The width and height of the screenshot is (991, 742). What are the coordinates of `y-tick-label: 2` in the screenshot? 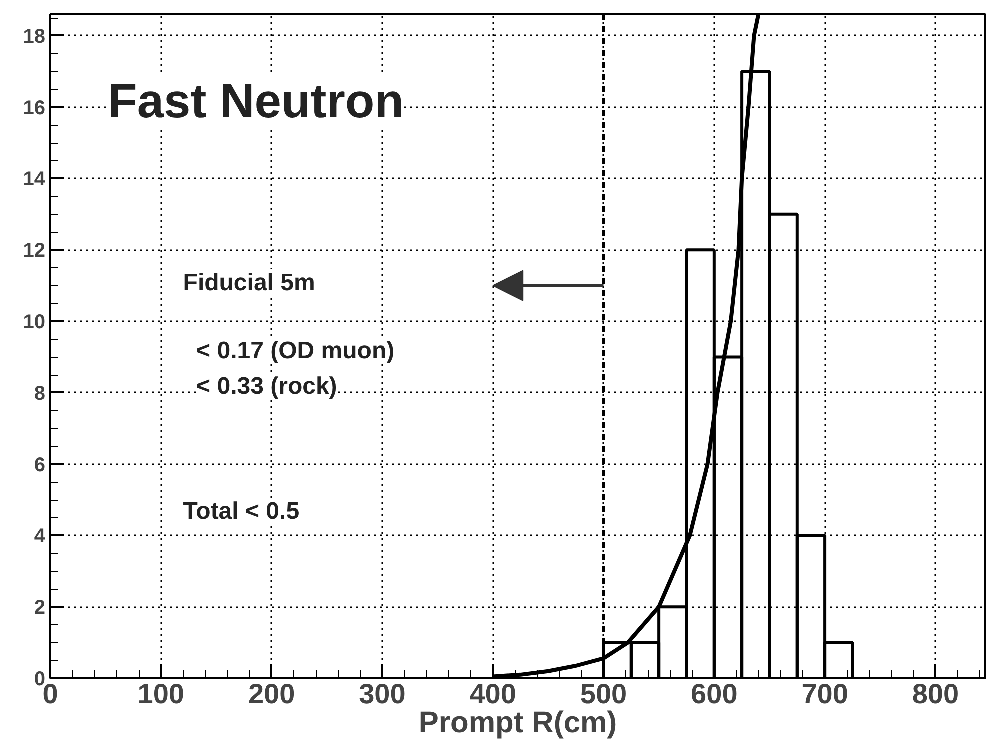 It's located at (40, 608).